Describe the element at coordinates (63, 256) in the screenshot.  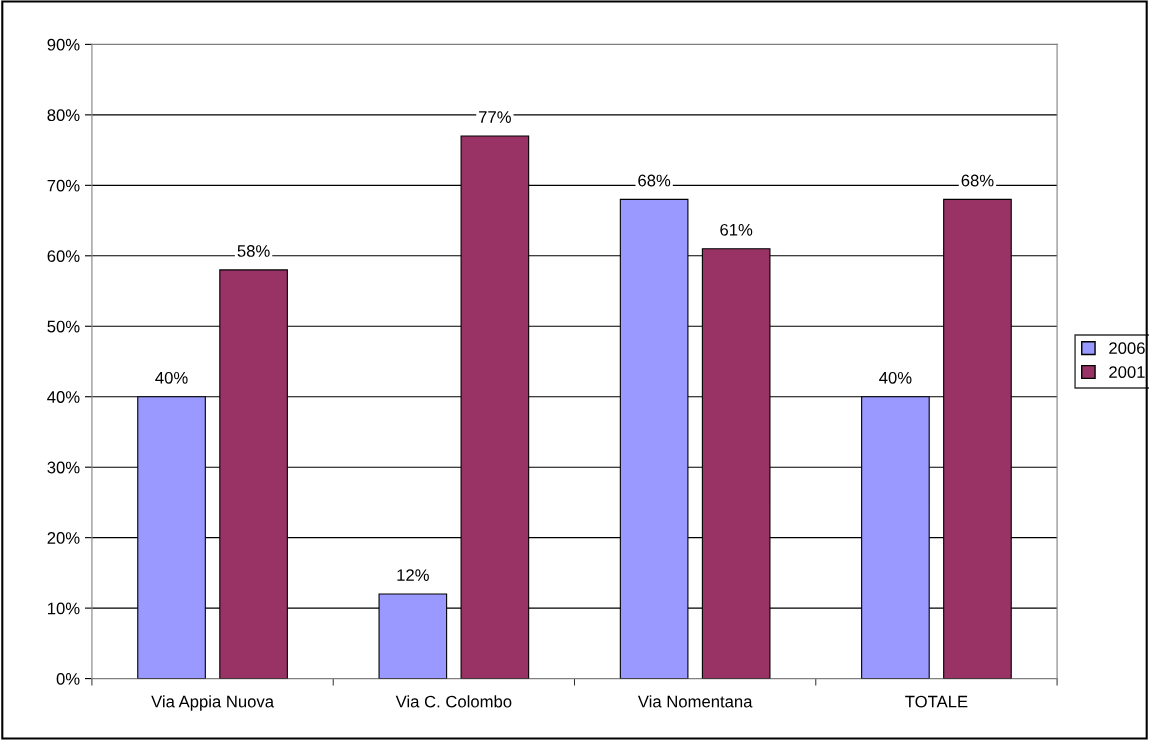
I see `y-tick-label: 60%` at that location.